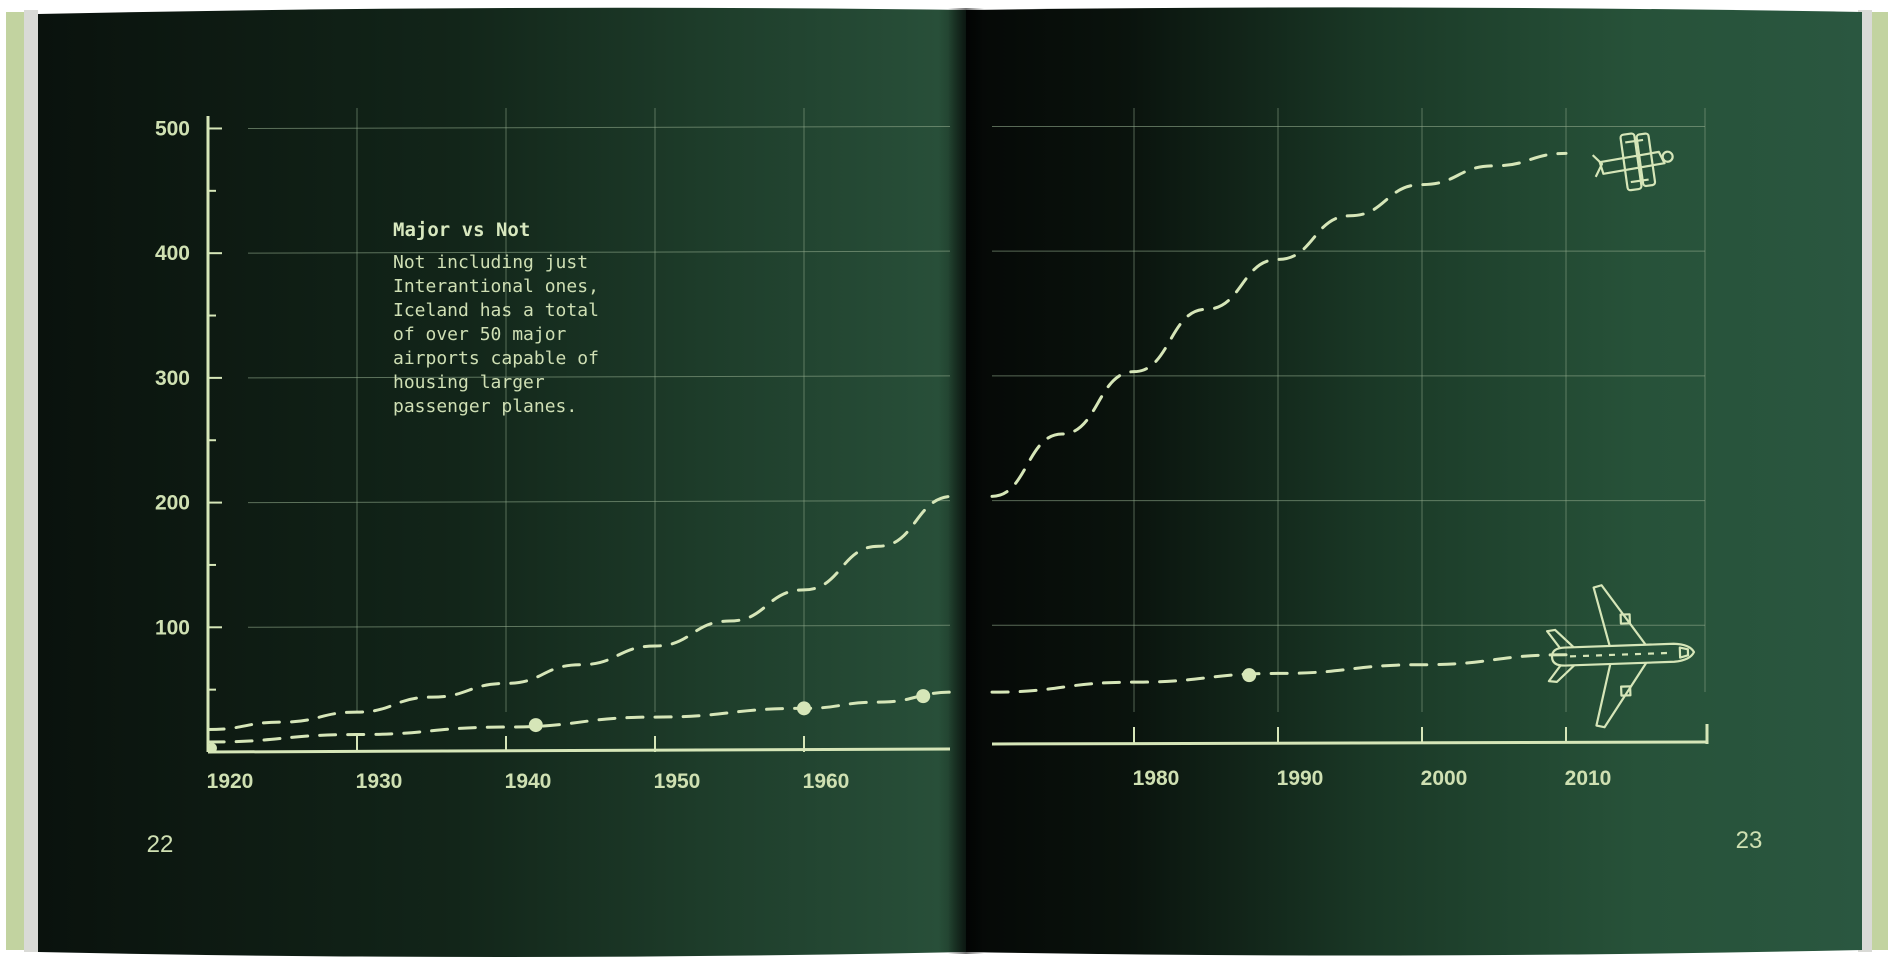  I want to click on series-line-2-right, so click(1279, 673).